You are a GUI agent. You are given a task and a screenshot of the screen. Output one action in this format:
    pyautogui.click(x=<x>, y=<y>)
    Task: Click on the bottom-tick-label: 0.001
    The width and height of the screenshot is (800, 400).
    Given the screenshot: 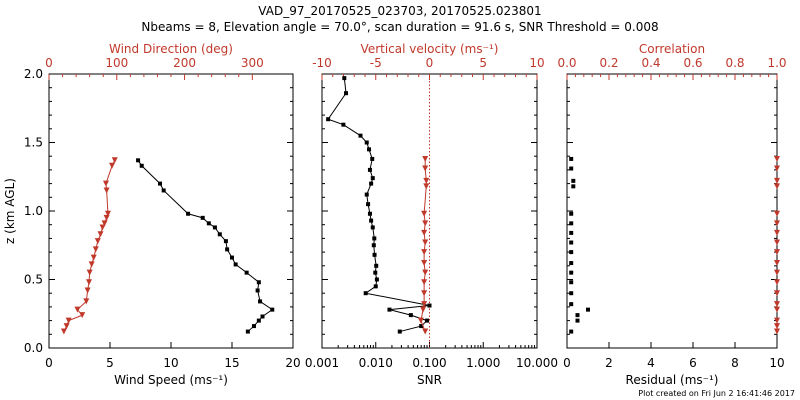 What is the action you would take?
    pyautogui.click(x=322, y=363)
    